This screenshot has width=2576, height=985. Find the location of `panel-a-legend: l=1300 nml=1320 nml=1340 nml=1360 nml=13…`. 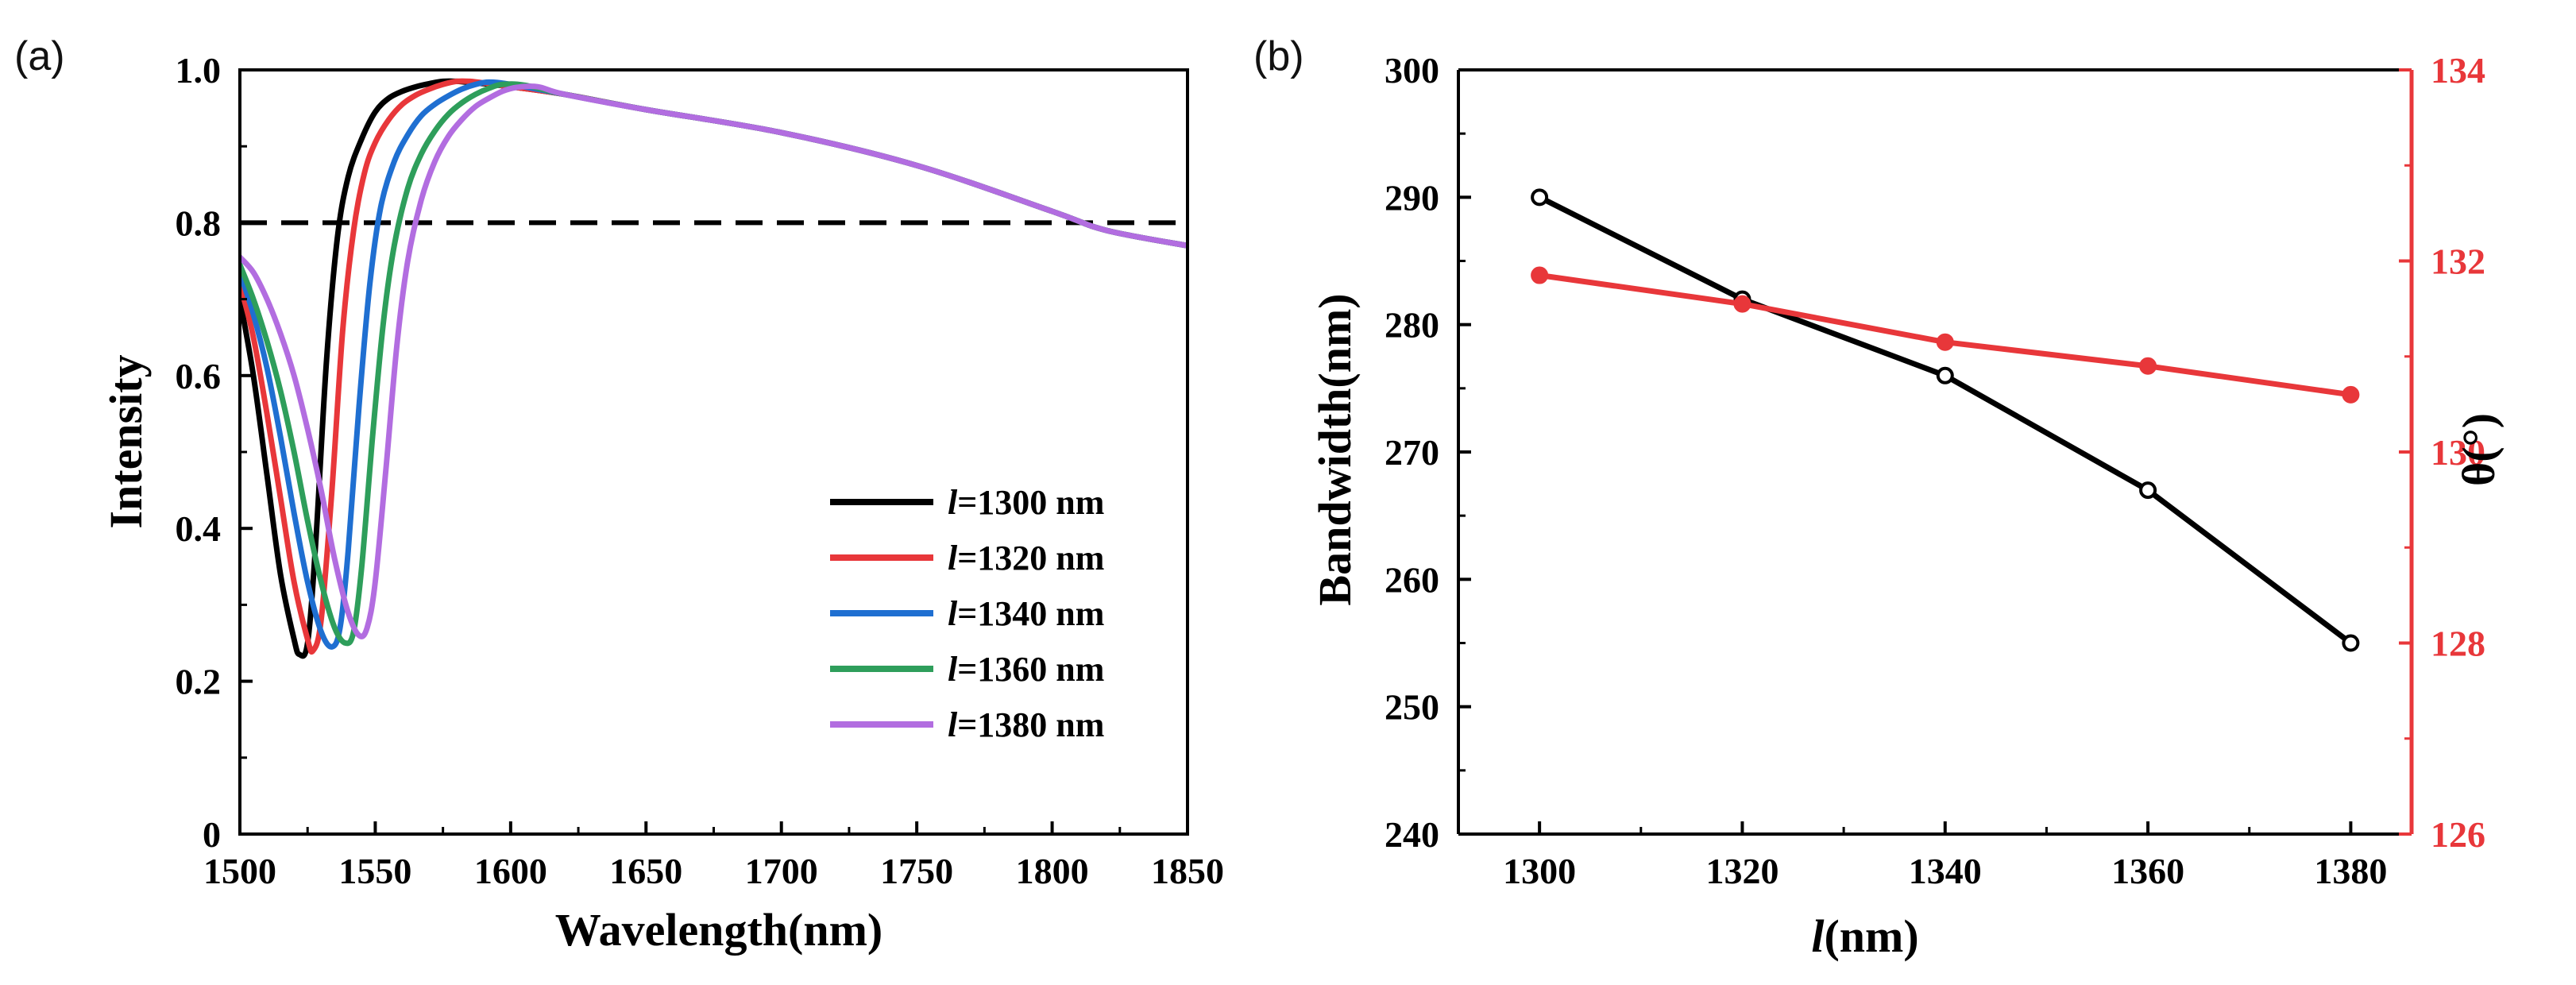

panel-a-legend: l=1300 nml=1320 nml=1340 nml=1360 nml=13… is located at coordinates (967, 613).